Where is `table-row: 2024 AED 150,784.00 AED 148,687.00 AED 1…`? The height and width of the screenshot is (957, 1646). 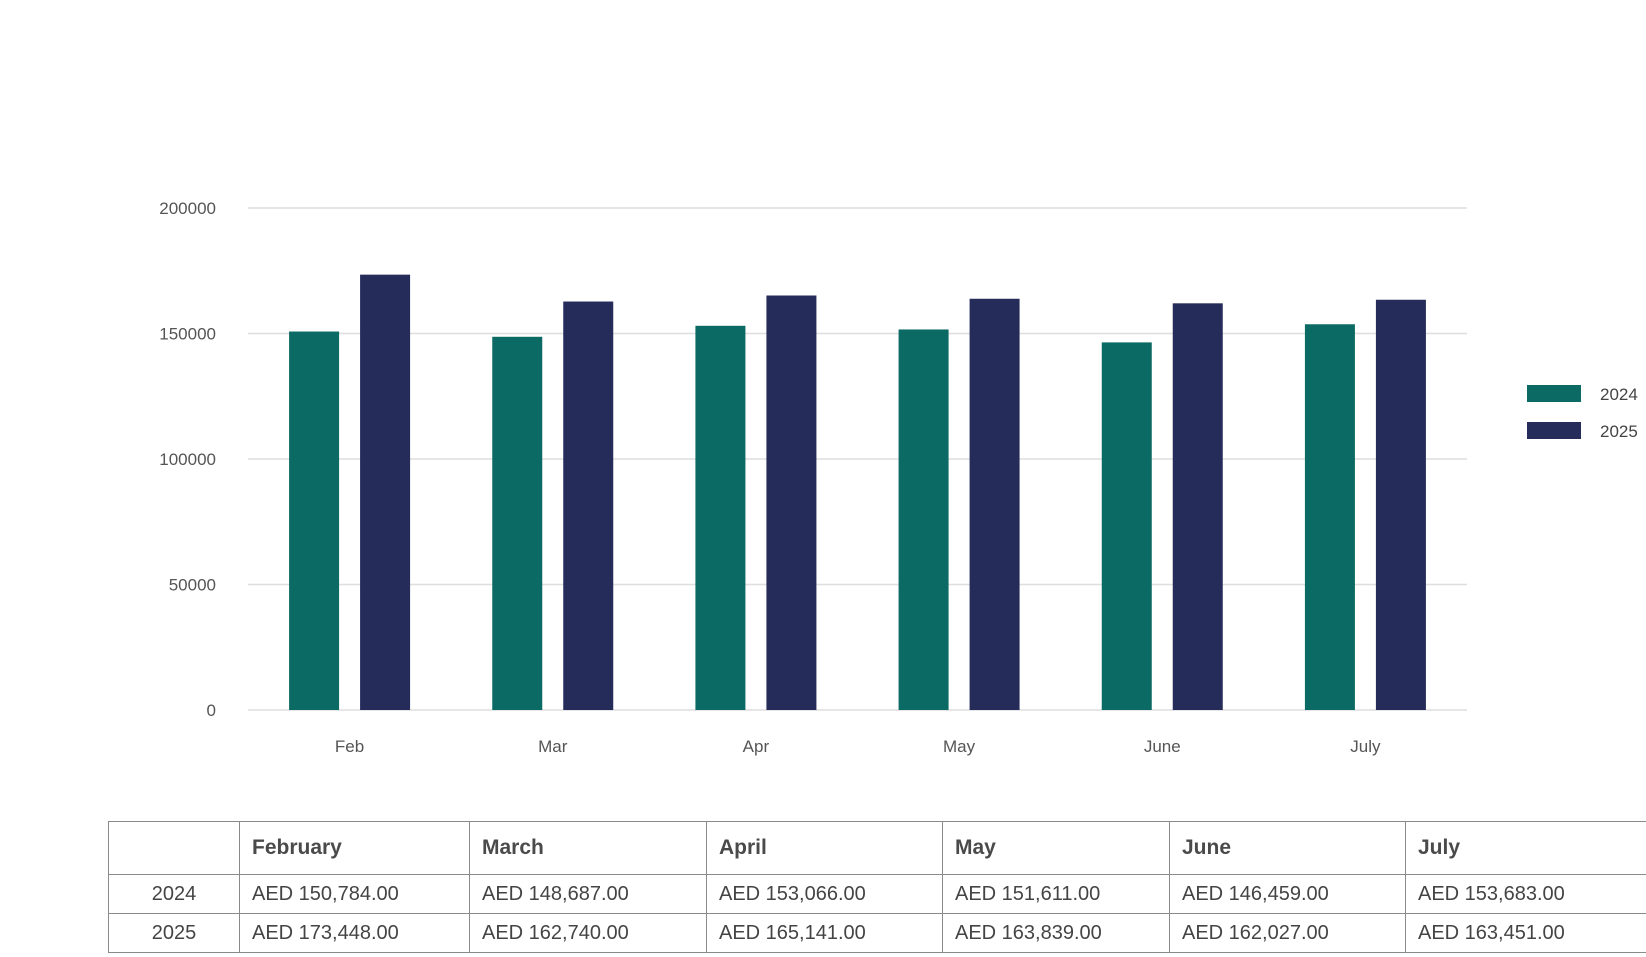
table-row: 2024 AED 150,784.00 AED 148,687.00 AED 1… is located at coordinates (877, 894).